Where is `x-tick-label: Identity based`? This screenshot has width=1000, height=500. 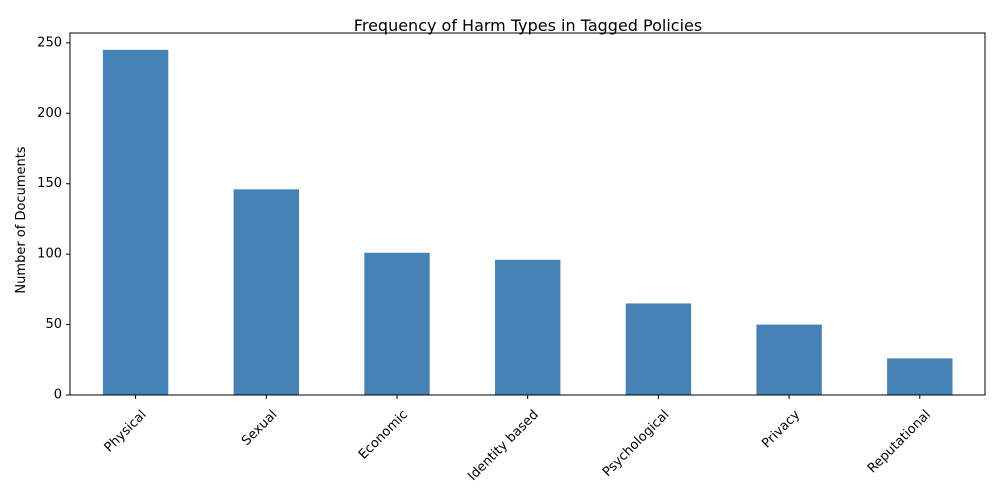 x-tick-label: Identity based is located at coordinates (503, 445).